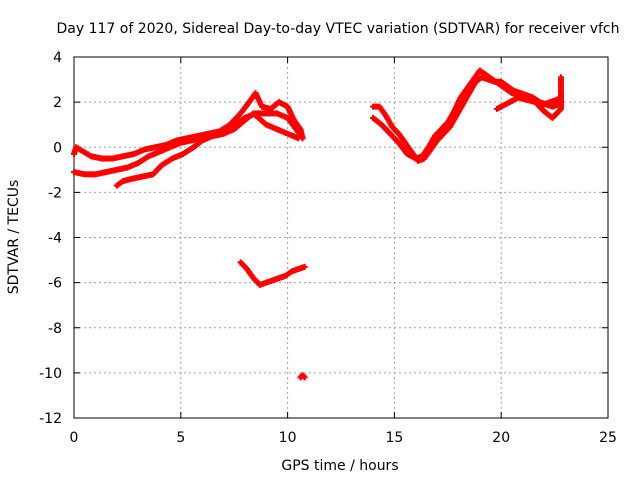  What do you see at coordinates (288, 438) in the screenshot?
I see `x-tick-label: 10` at bounding box center [288, 438].